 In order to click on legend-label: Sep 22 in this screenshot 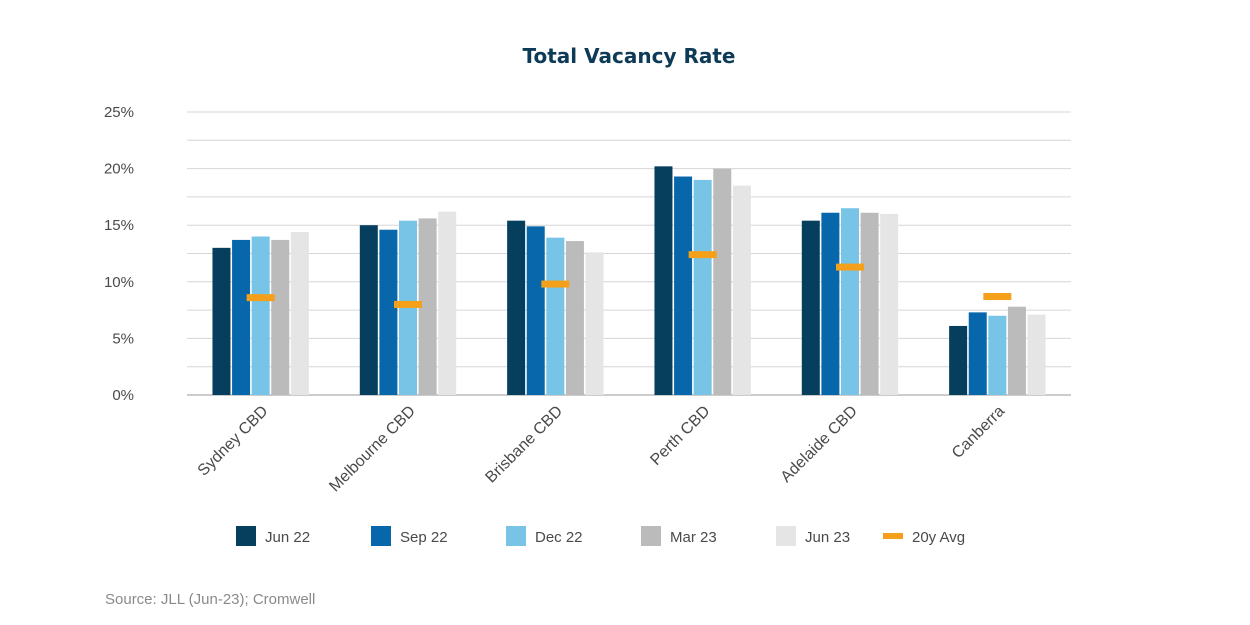, I will do `click(424, 537)`.